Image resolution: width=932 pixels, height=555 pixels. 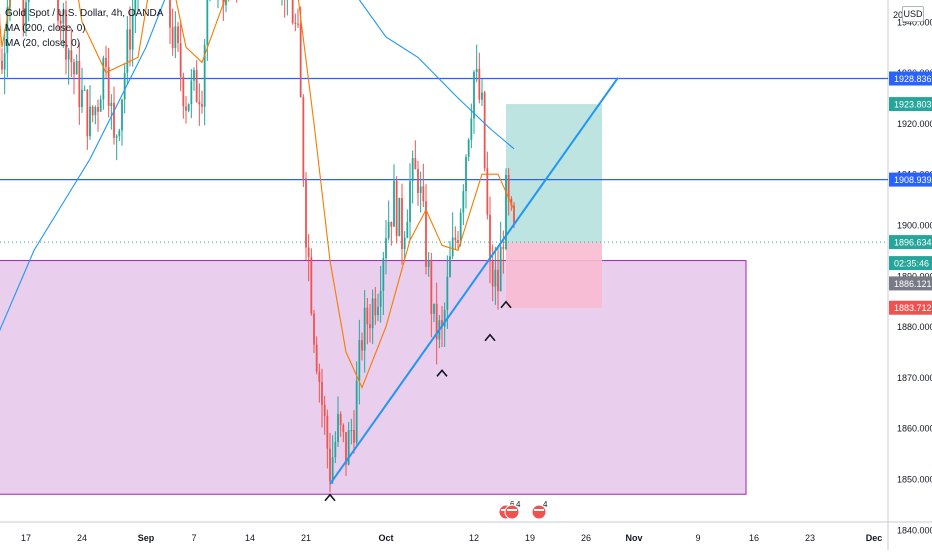 What do you see at coordinates (385, 538) in the screenshot?
I see `time-tick-label: Oct` at bounding box center [385, 538].